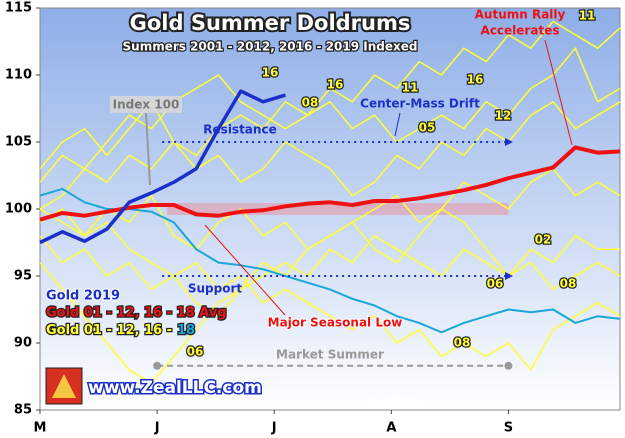  I want to click on annotation: Center-Mass Drift, so click(420, 104).